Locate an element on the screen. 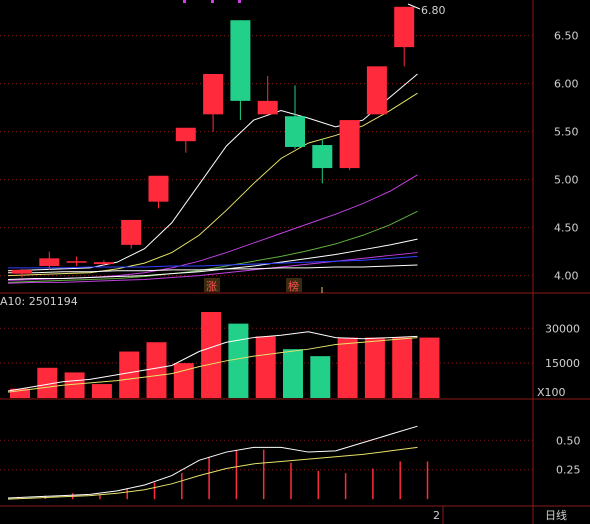  volume-axis: 15000 30000 is located at coordinates (562, 346).